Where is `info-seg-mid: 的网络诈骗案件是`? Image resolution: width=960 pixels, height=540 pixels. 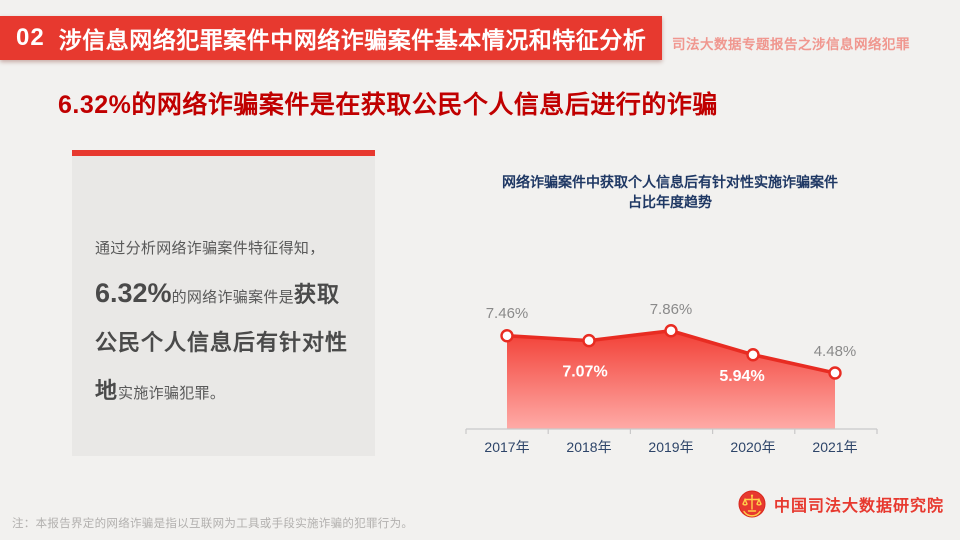
info-seg-mid: 的网络诈骗案件是 is located at coordinates (232, 297).